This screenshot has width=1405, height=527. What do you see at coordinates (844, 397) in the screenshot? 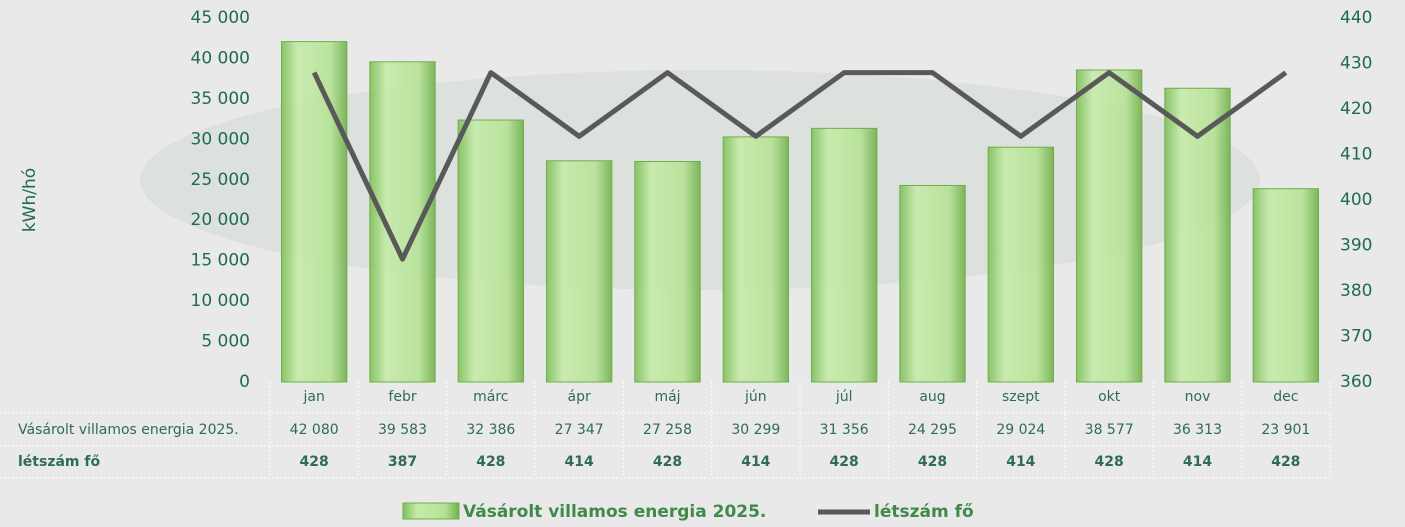
I see `x-tick-label: júl` at bounding box center [844, 397].